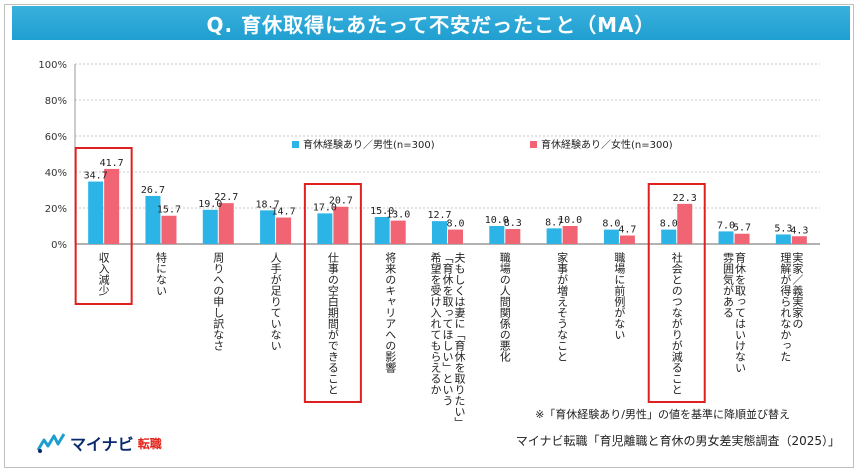 This screenshot has width=860, height=474. What do you see at coordinates (112, 163) in the screenshot?
I see `data-label-female: 41.7` at bounding box center [112, 163].